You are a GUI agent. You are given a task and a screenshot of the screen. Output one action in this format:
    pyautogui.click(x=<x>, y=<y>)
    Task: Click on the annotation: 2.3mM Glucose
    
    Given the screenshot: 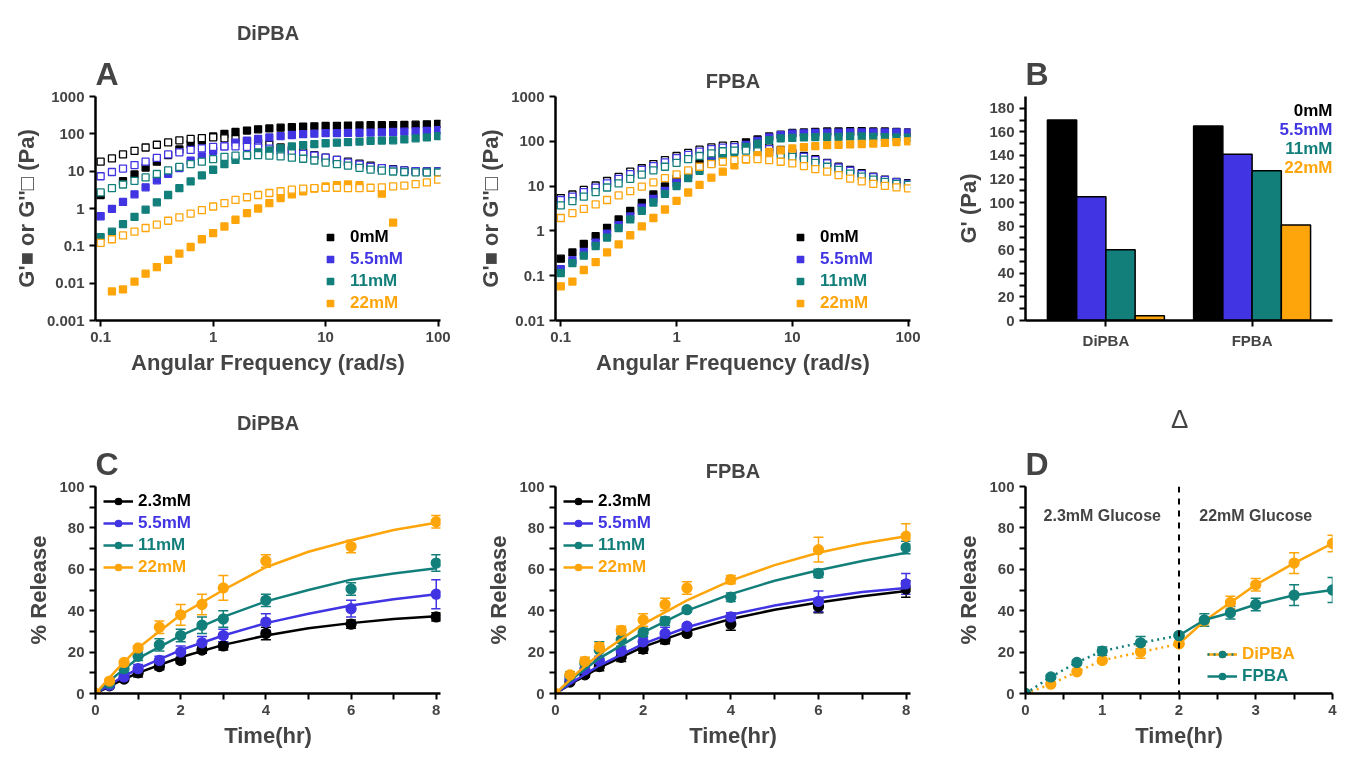 What is the action you would take?
    pyautogui.click(x=1102, y=515)
    